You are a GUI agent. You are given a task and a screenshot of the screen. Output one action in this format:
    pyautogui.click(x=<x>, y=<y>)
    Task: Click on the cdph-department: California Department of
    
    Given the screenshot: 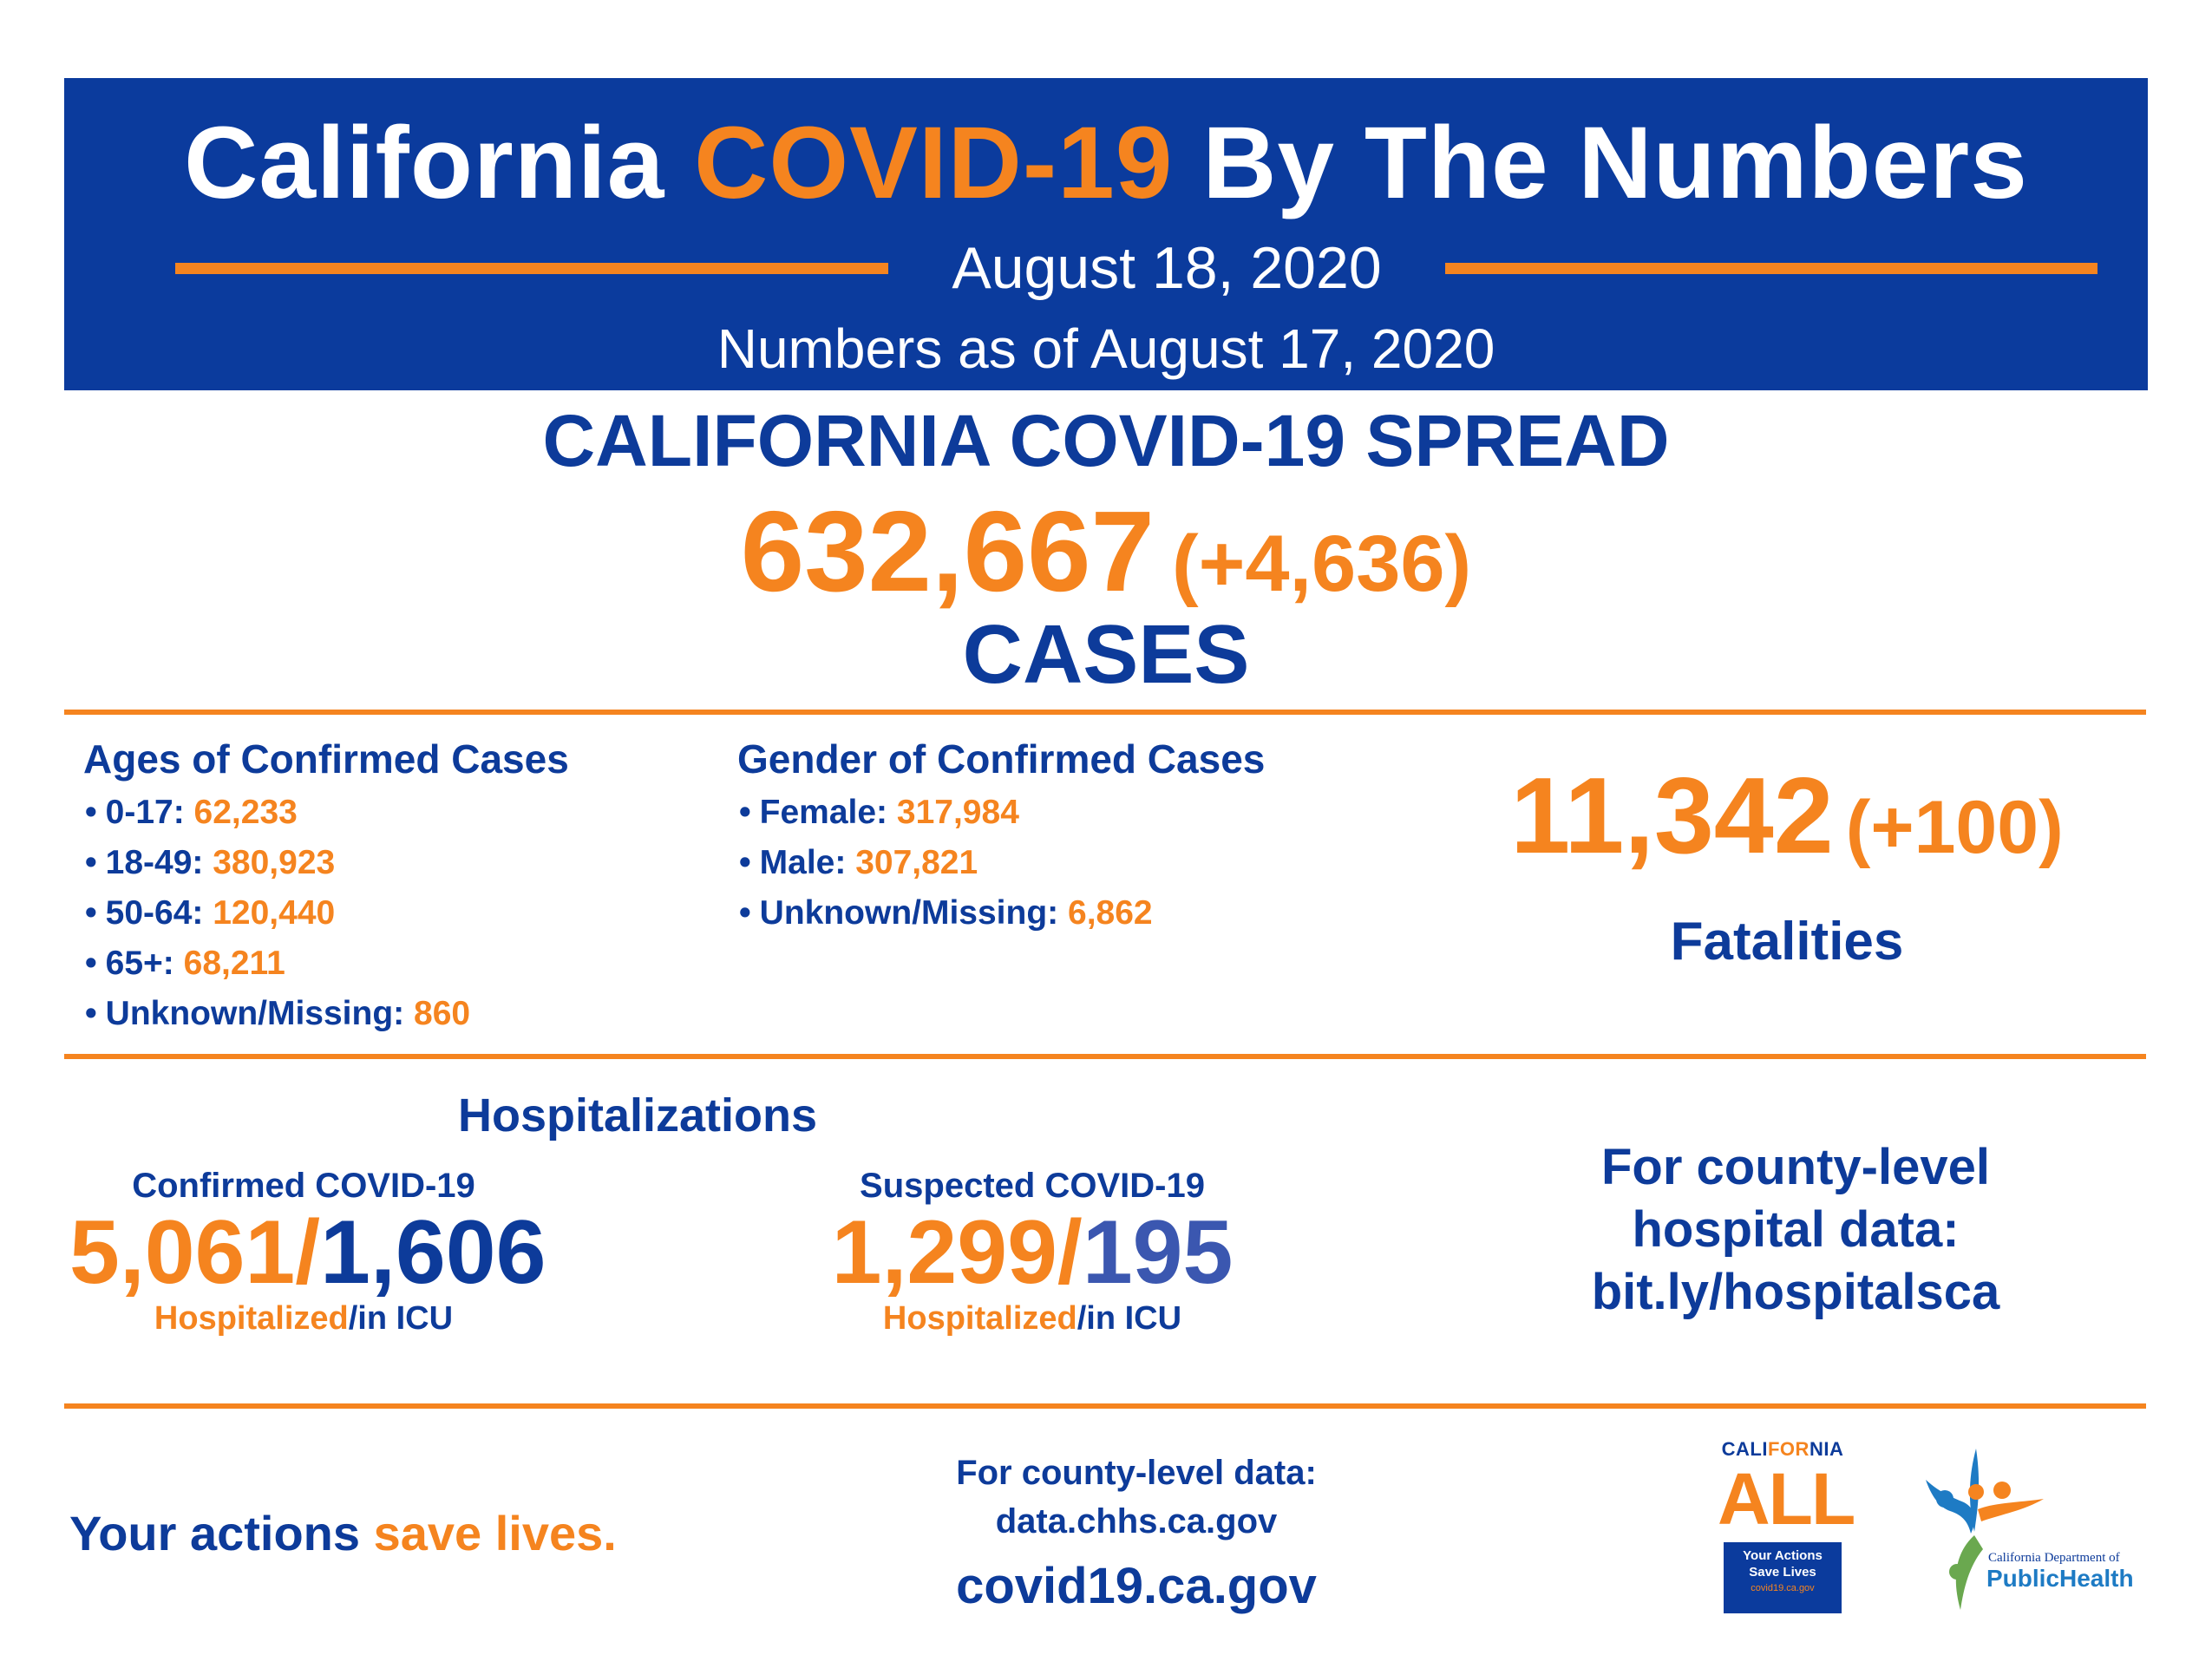 What is the action you would take?
    pyautogui.click(x=2054, y=1558)
    